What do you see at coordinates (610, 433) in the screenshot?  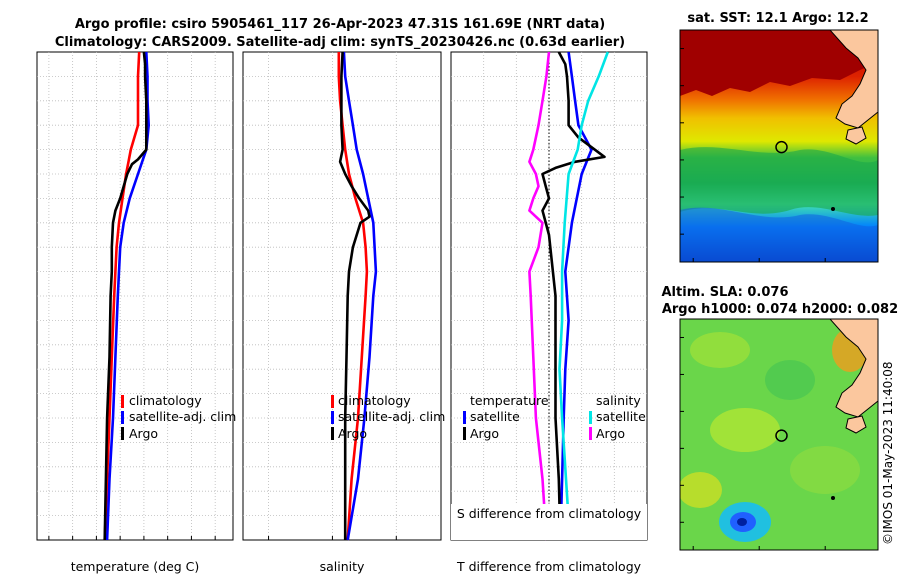 I see `legend-s-argo: Argo` at bounding box center [610, 433].